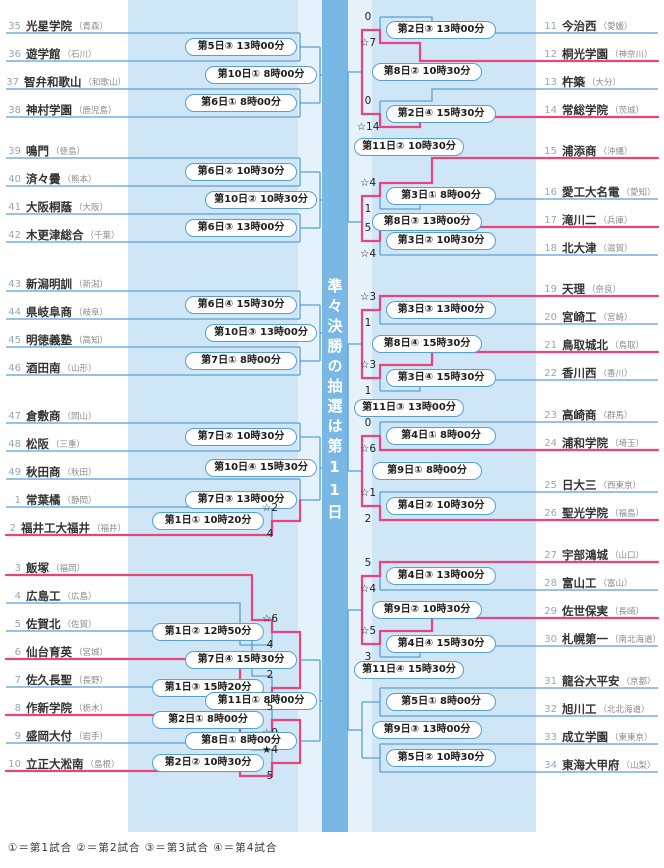 This screenshot has width=664, height=868. What do you see at coordinates (368, 631) in the screenshot?
I see `score-top: ☆5` at bounding box center [368, 631].